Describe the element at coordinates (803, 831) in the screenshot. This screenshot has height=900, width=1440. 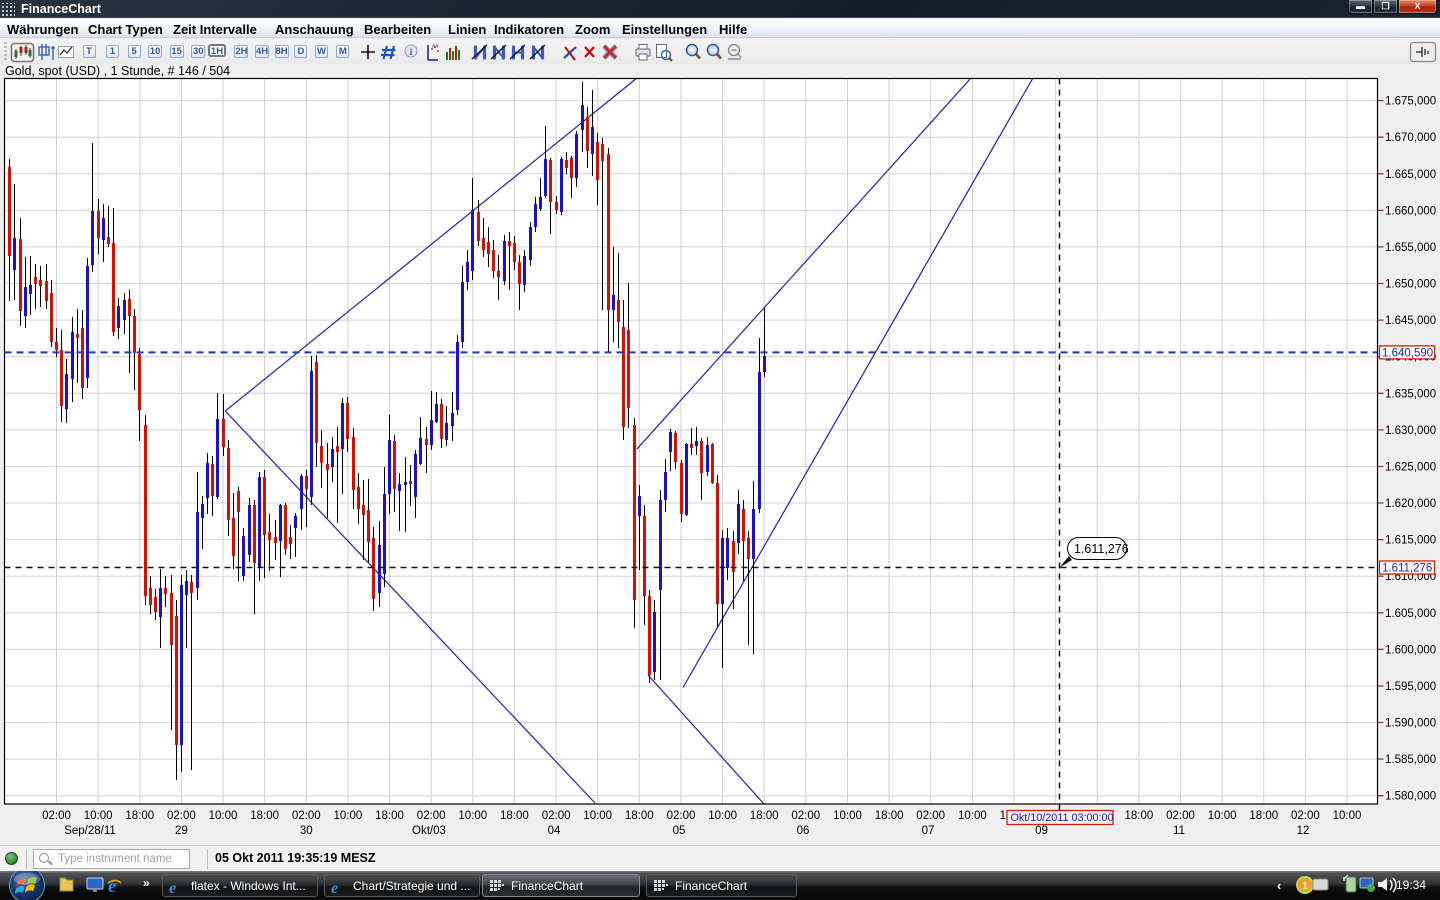
I see `svg-text: 06` at that location.